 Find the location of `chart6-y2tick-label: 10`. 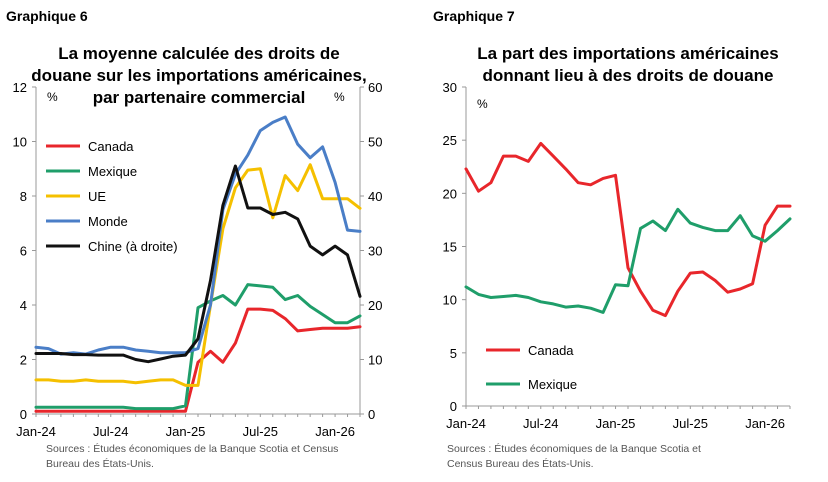

chart6-y2tick-label: 10 is located at coordinates (375, 360).